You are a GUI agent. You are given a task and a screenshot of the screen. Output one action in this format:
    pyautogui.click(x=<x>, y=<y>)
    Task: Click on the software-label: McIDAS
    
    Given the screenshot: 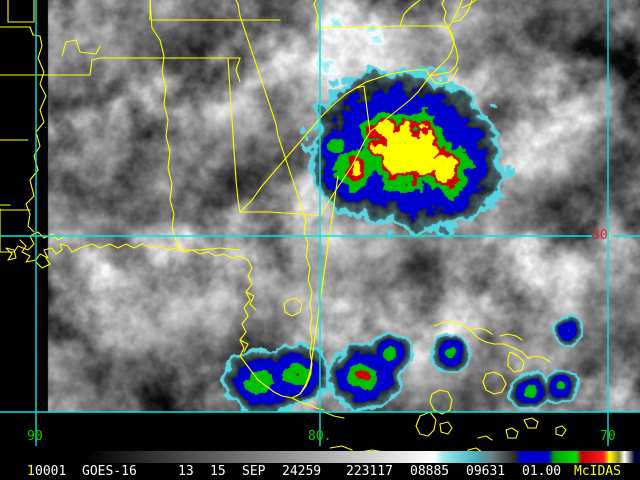 What is the action you would take?
    pyautogui.click(x=597, y=471)
    